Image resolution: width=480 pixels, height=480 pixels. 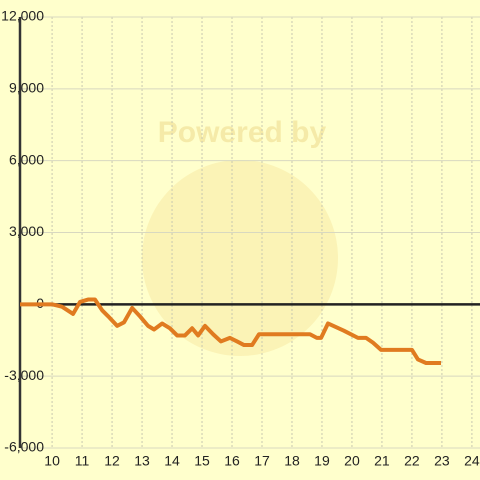 What do you see at coordinates (26, 88) in the screenshot?
I see `y-tick-label: 9,000` at bounding box center [26, 88].